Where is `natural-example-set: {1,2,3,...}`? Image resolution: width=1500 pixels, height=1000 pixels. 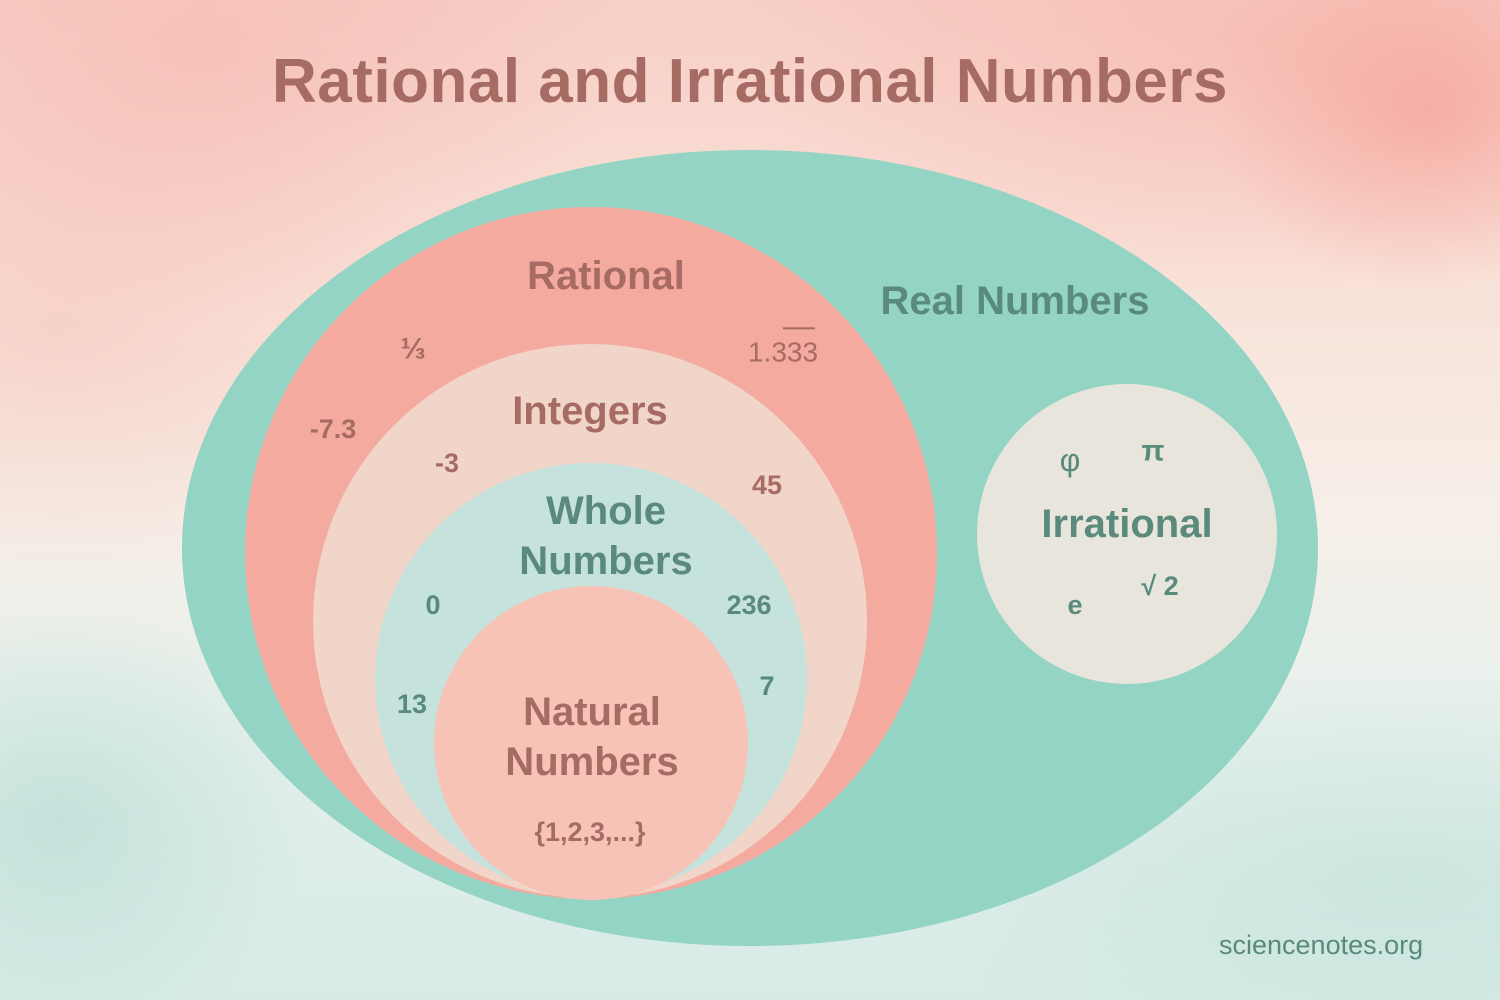 natural-example-set: {1,2,3,...} is located at coordinates (590, 831).